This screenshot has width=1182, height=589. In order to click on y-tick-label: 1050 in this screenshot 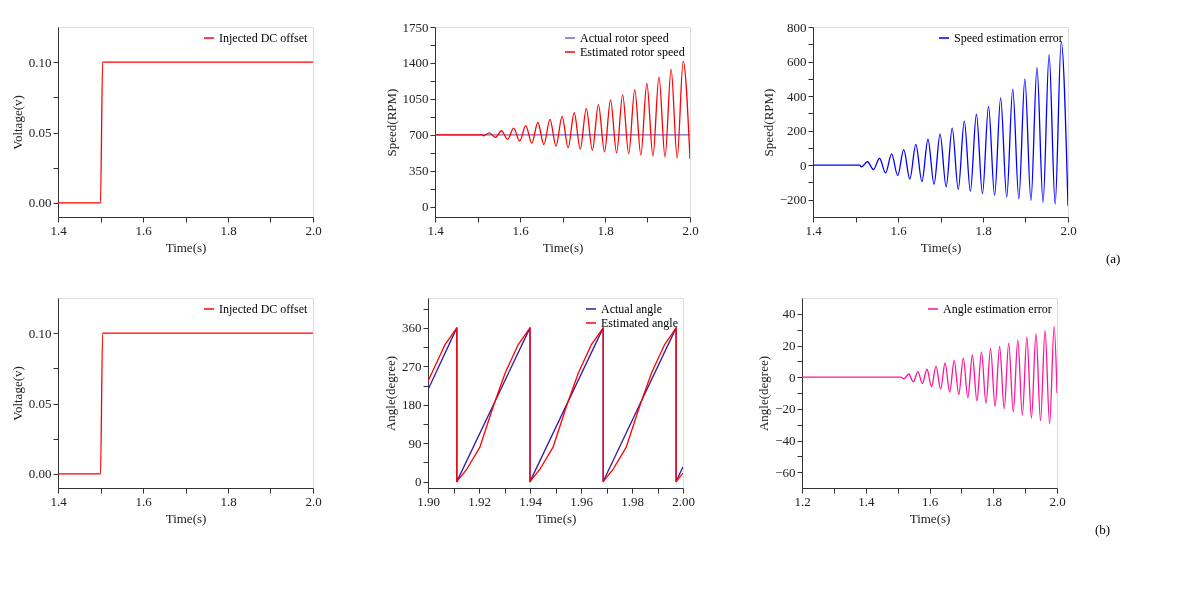, I will do `click(415, 99)`.